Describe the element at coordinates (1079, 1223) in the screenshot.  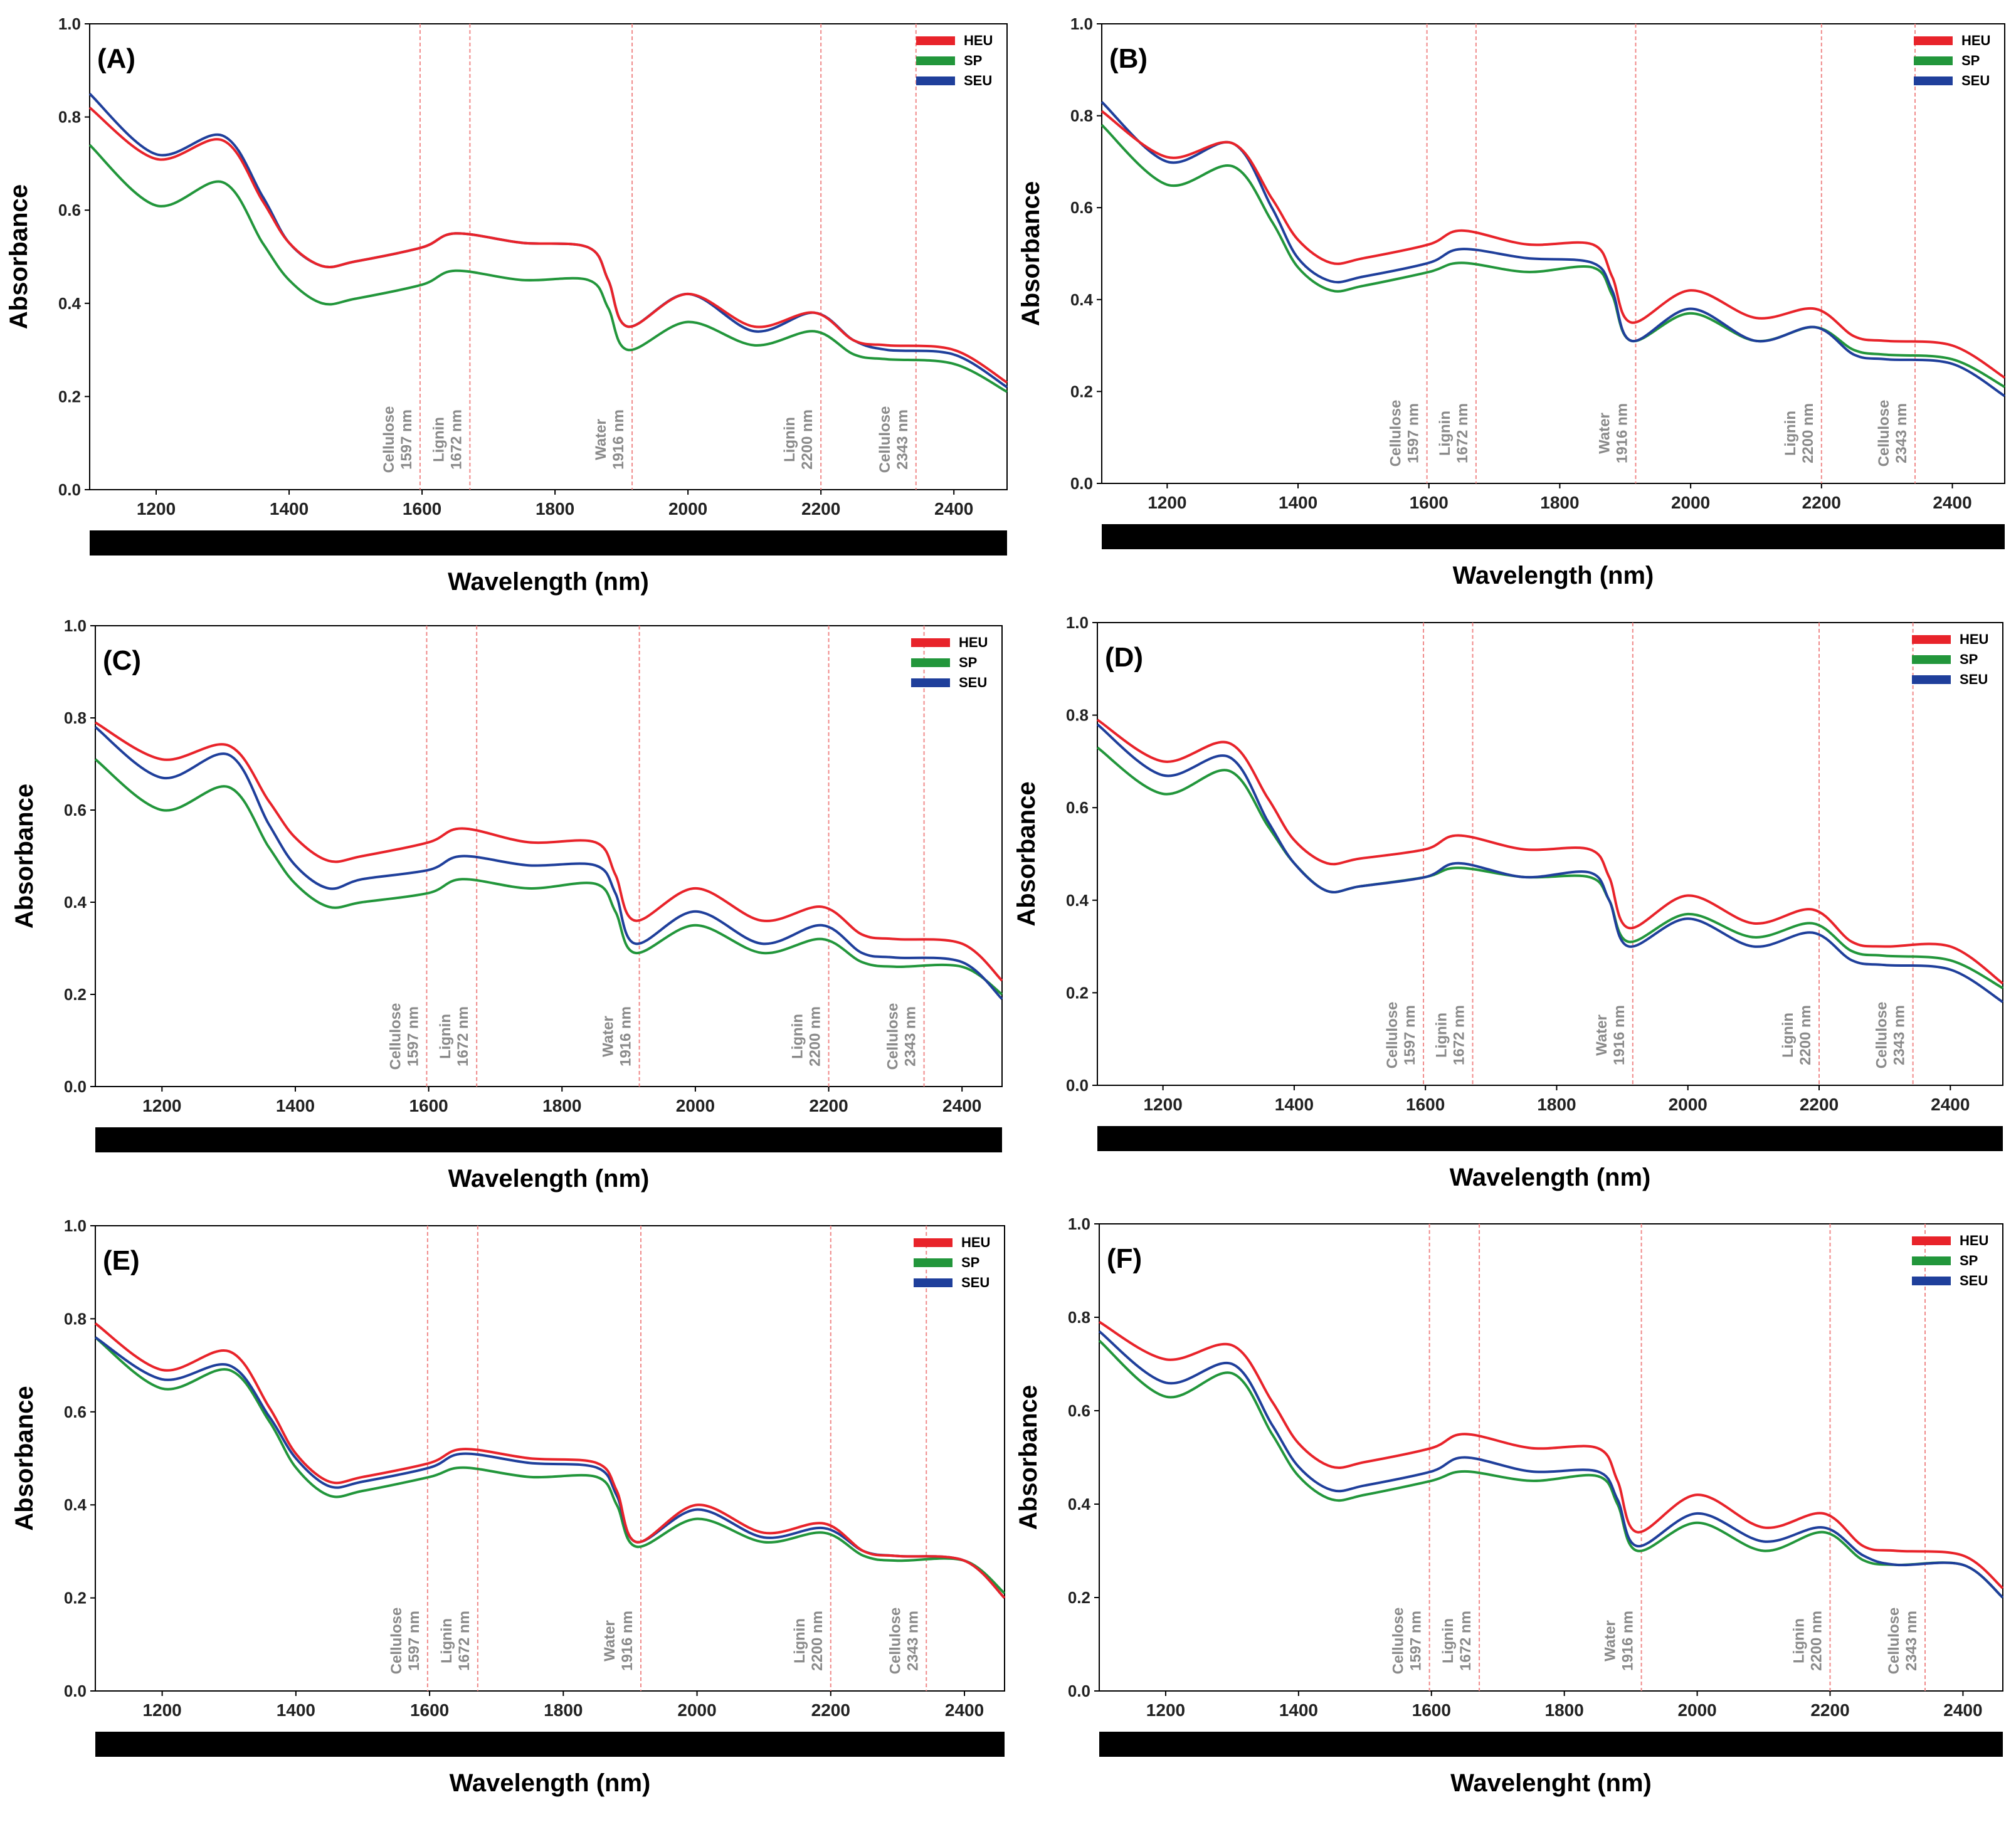
I see `y-tick-label: 1.0` at that location.